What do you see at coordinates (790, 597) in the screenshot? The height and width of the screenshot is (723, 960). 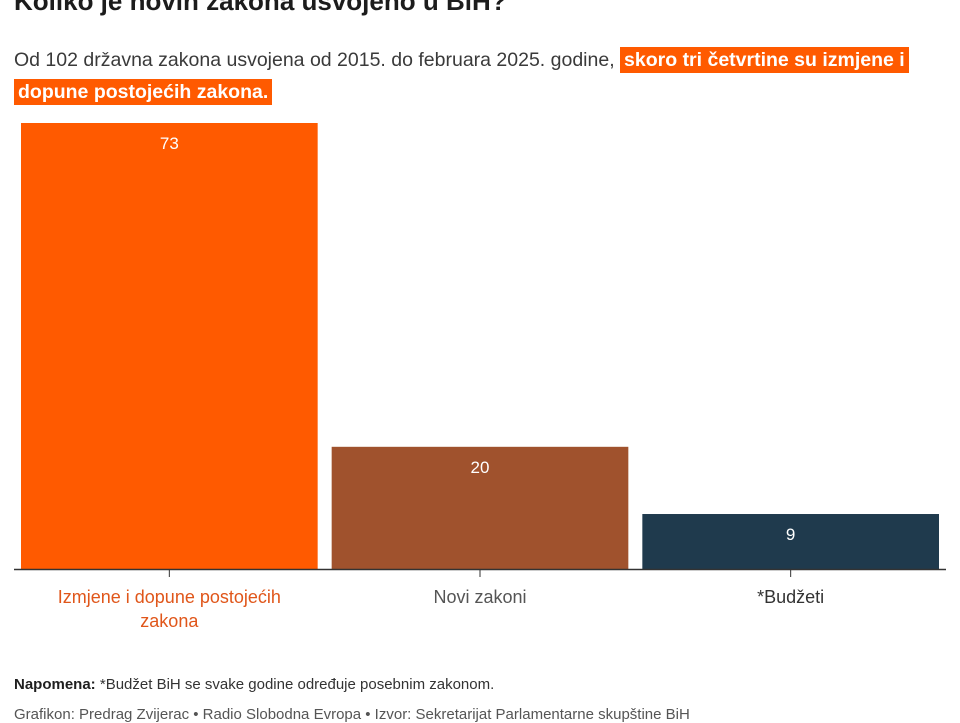 I see `category-label: *Budžeti` at bounding box center [790, 597].